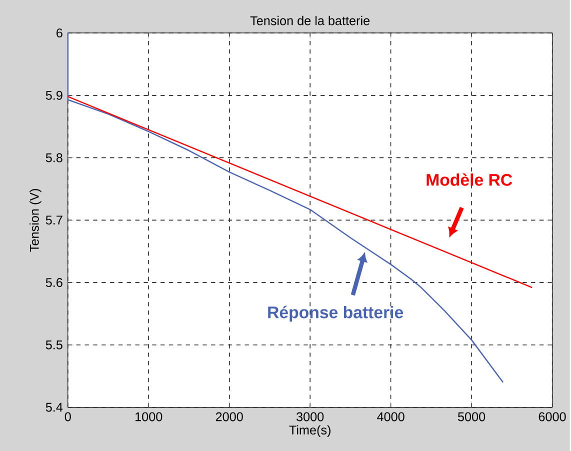 The width and height of the screenshot is (571, 451). I want to click on y-tick-label: 5.4, so click(54, 407).